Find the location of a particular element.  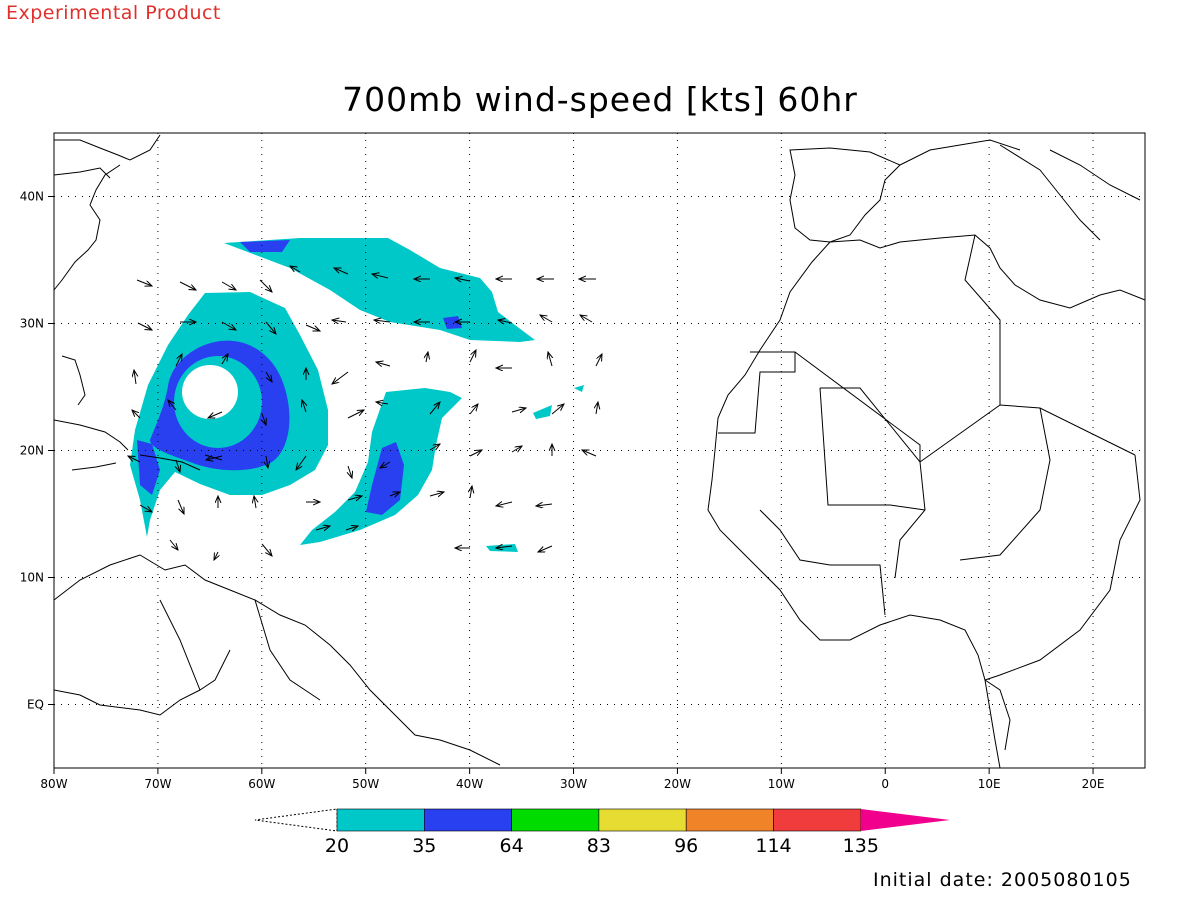

experimental-product-label: Experimental Product is located at coordinates (113, 13).